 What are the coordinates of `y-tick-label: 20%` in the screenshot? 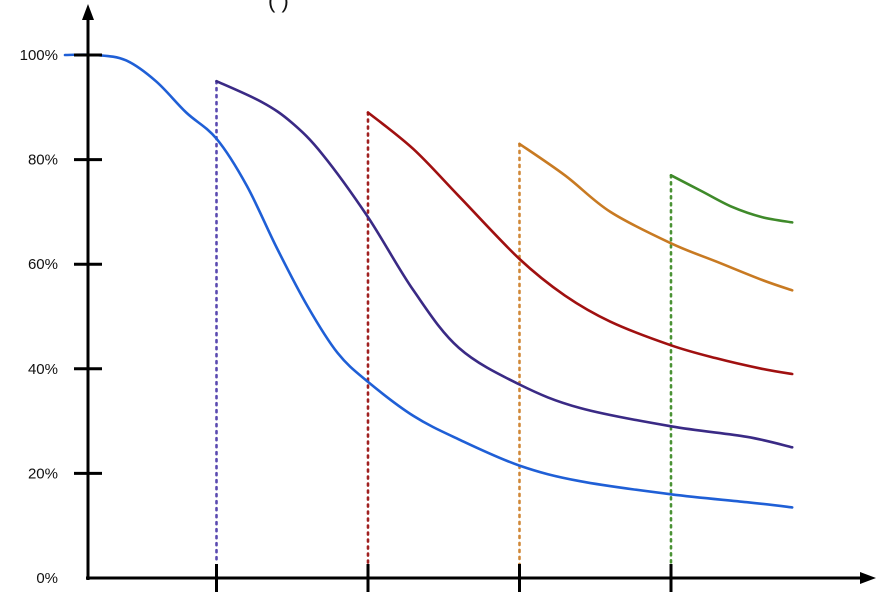 It's located at (43, 473).